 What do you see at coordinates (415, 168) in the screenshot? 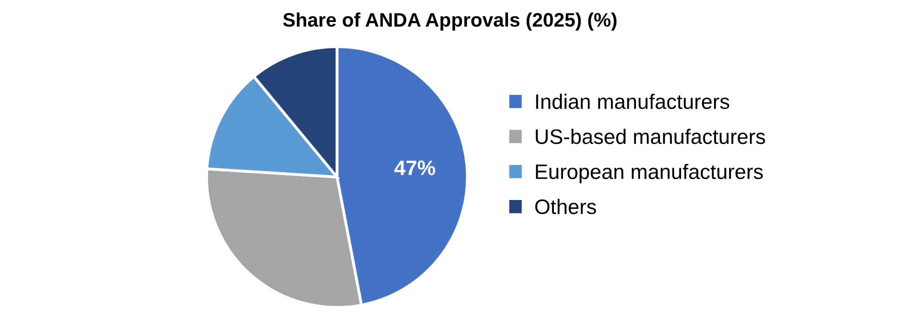
I see `data-label: 47%` at bounding box center [415, 168].